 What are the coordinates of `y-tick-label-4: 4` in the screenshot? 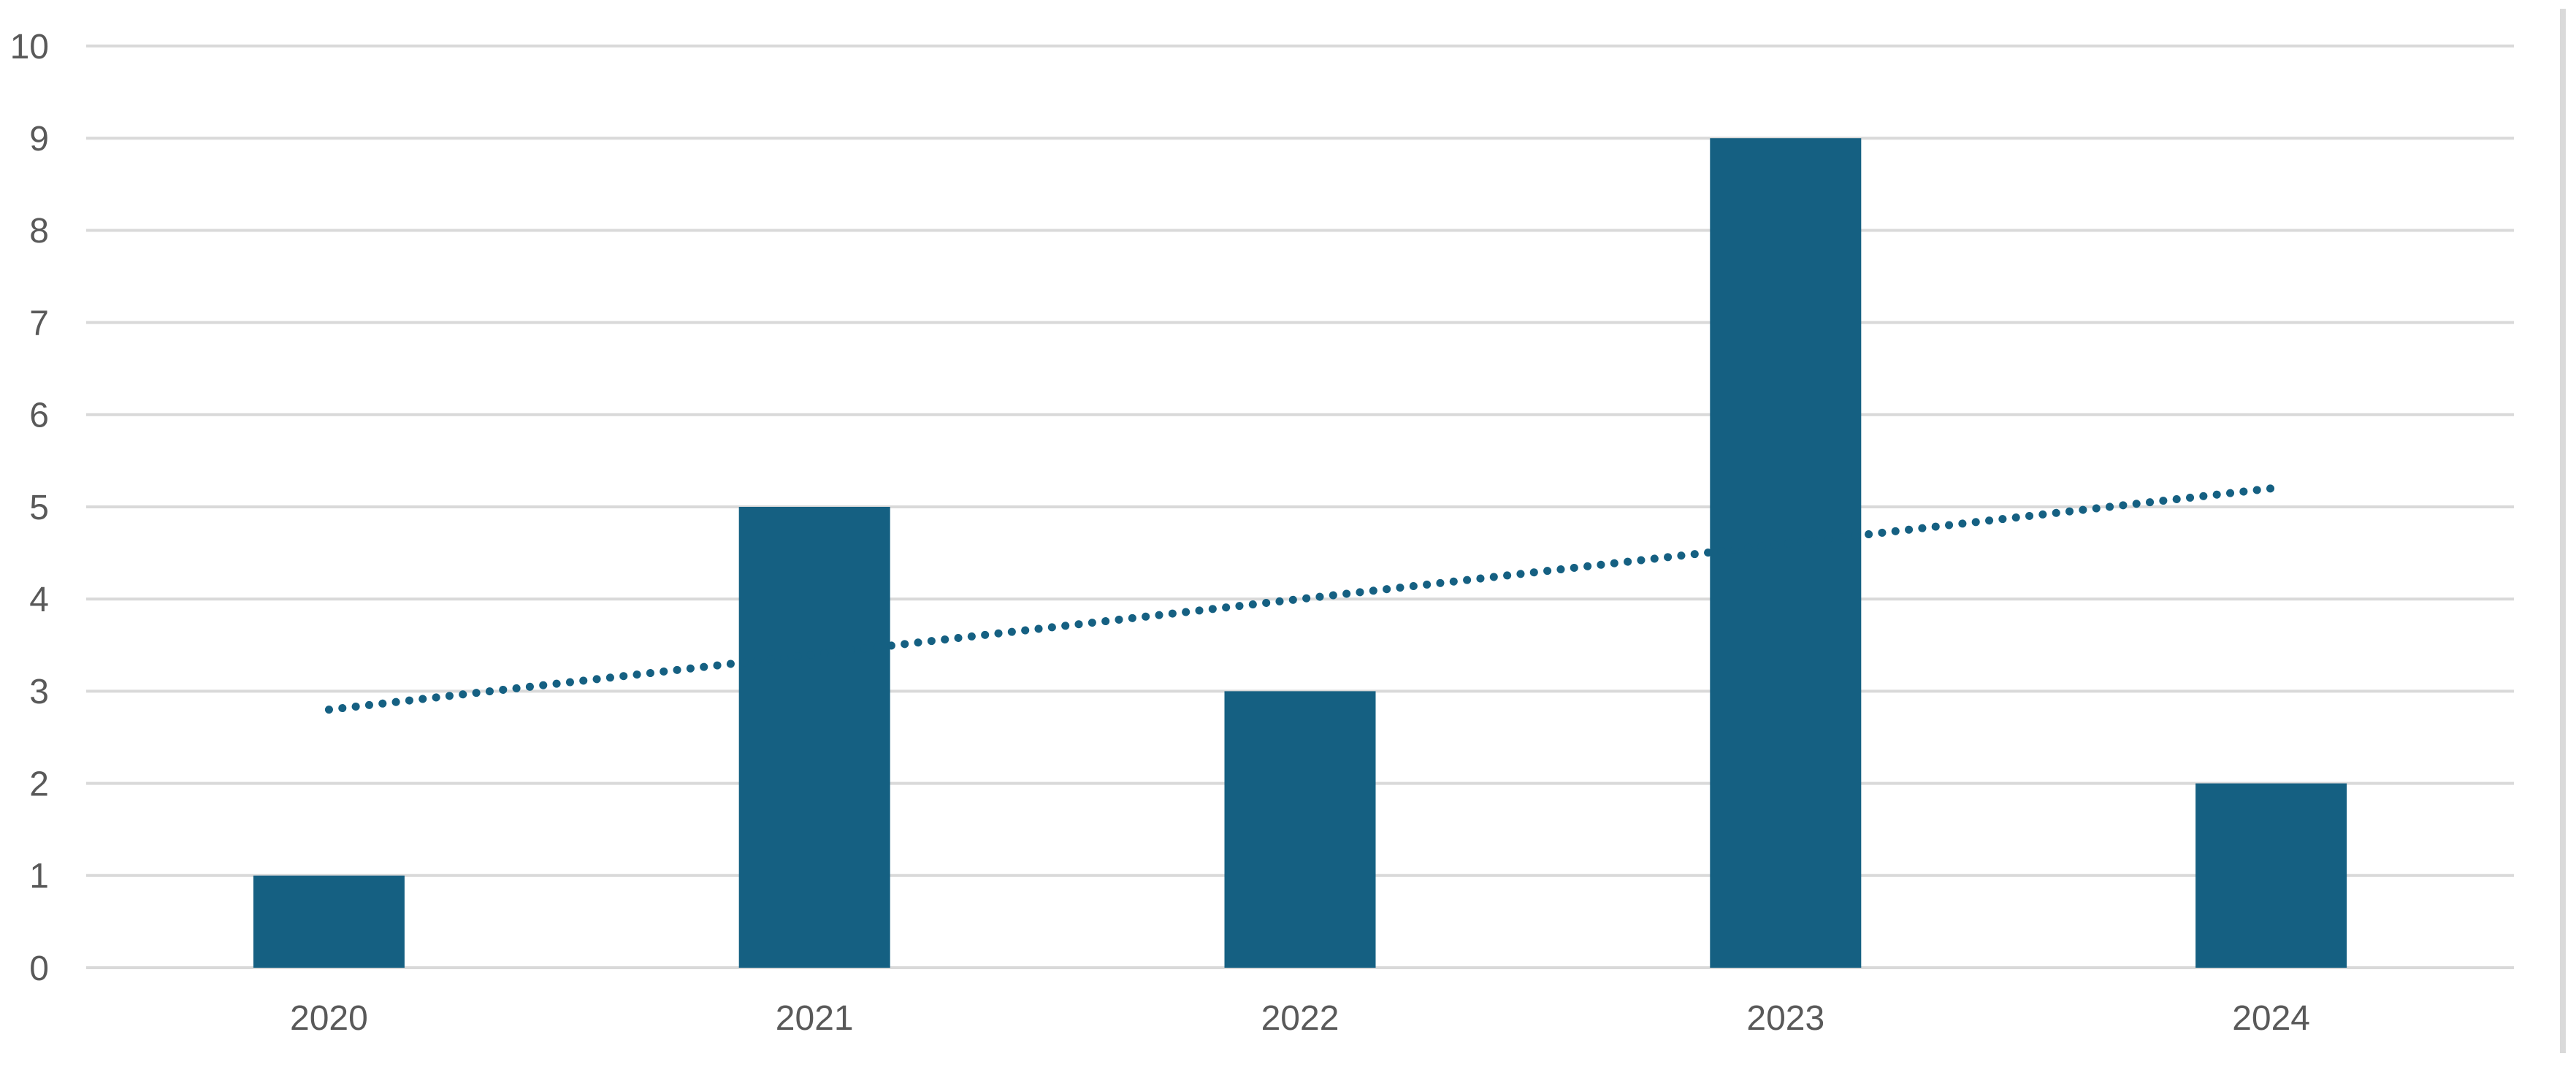 It's located at (39, 600).